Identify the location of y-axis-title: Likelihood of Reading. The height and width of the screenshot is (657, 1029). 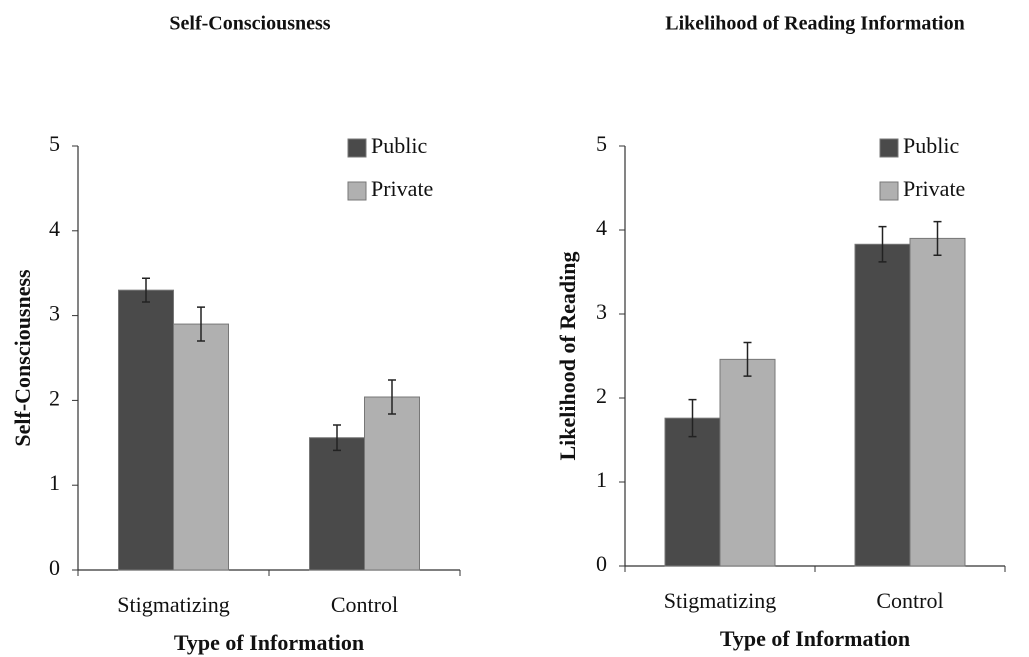
(567, 355).